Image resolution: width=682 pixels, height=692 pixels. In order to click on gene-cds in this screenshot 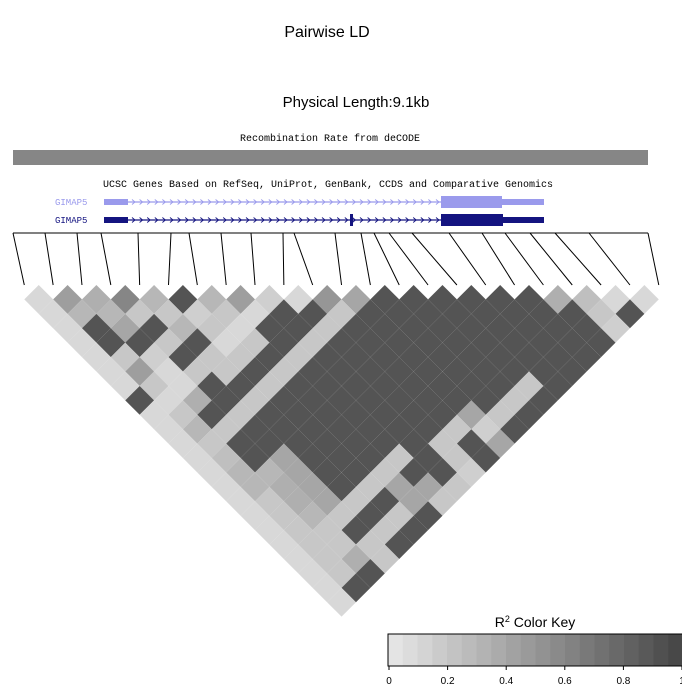, I will do `click(472, 220)`.